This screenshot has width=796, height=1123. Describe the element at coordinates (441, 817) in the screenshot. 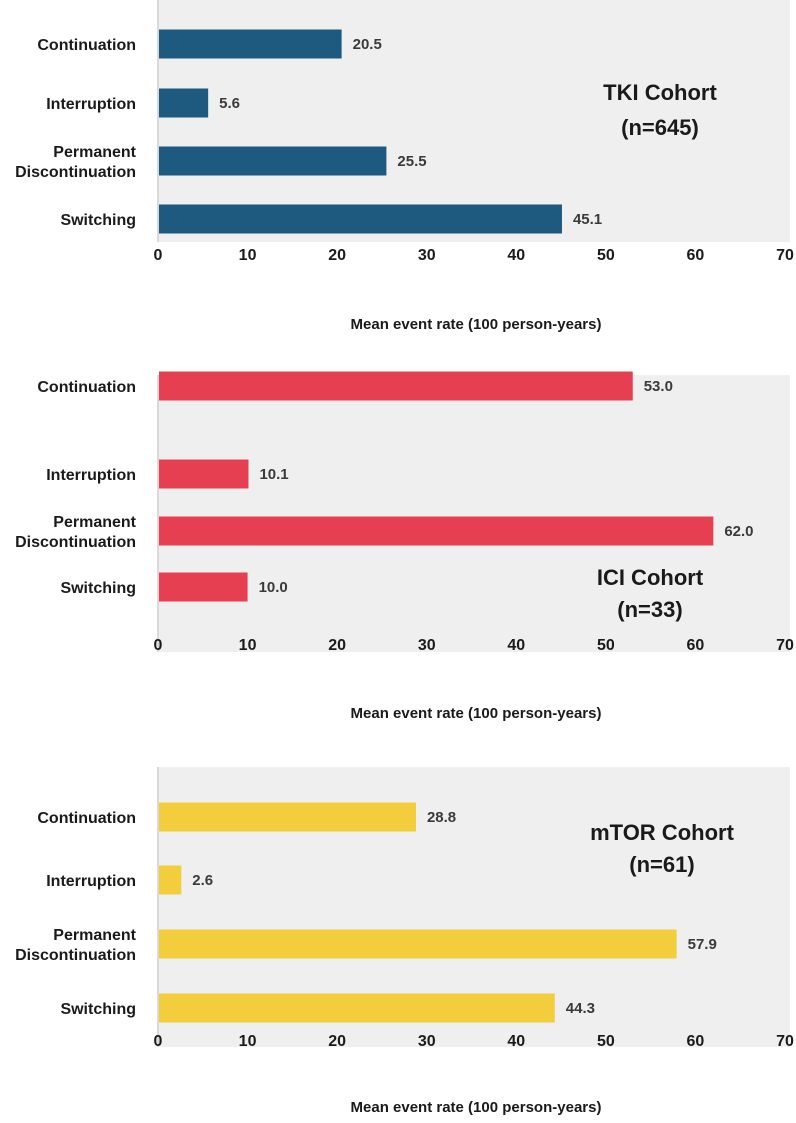

I see `bar-value-label: 28.8` at that location.